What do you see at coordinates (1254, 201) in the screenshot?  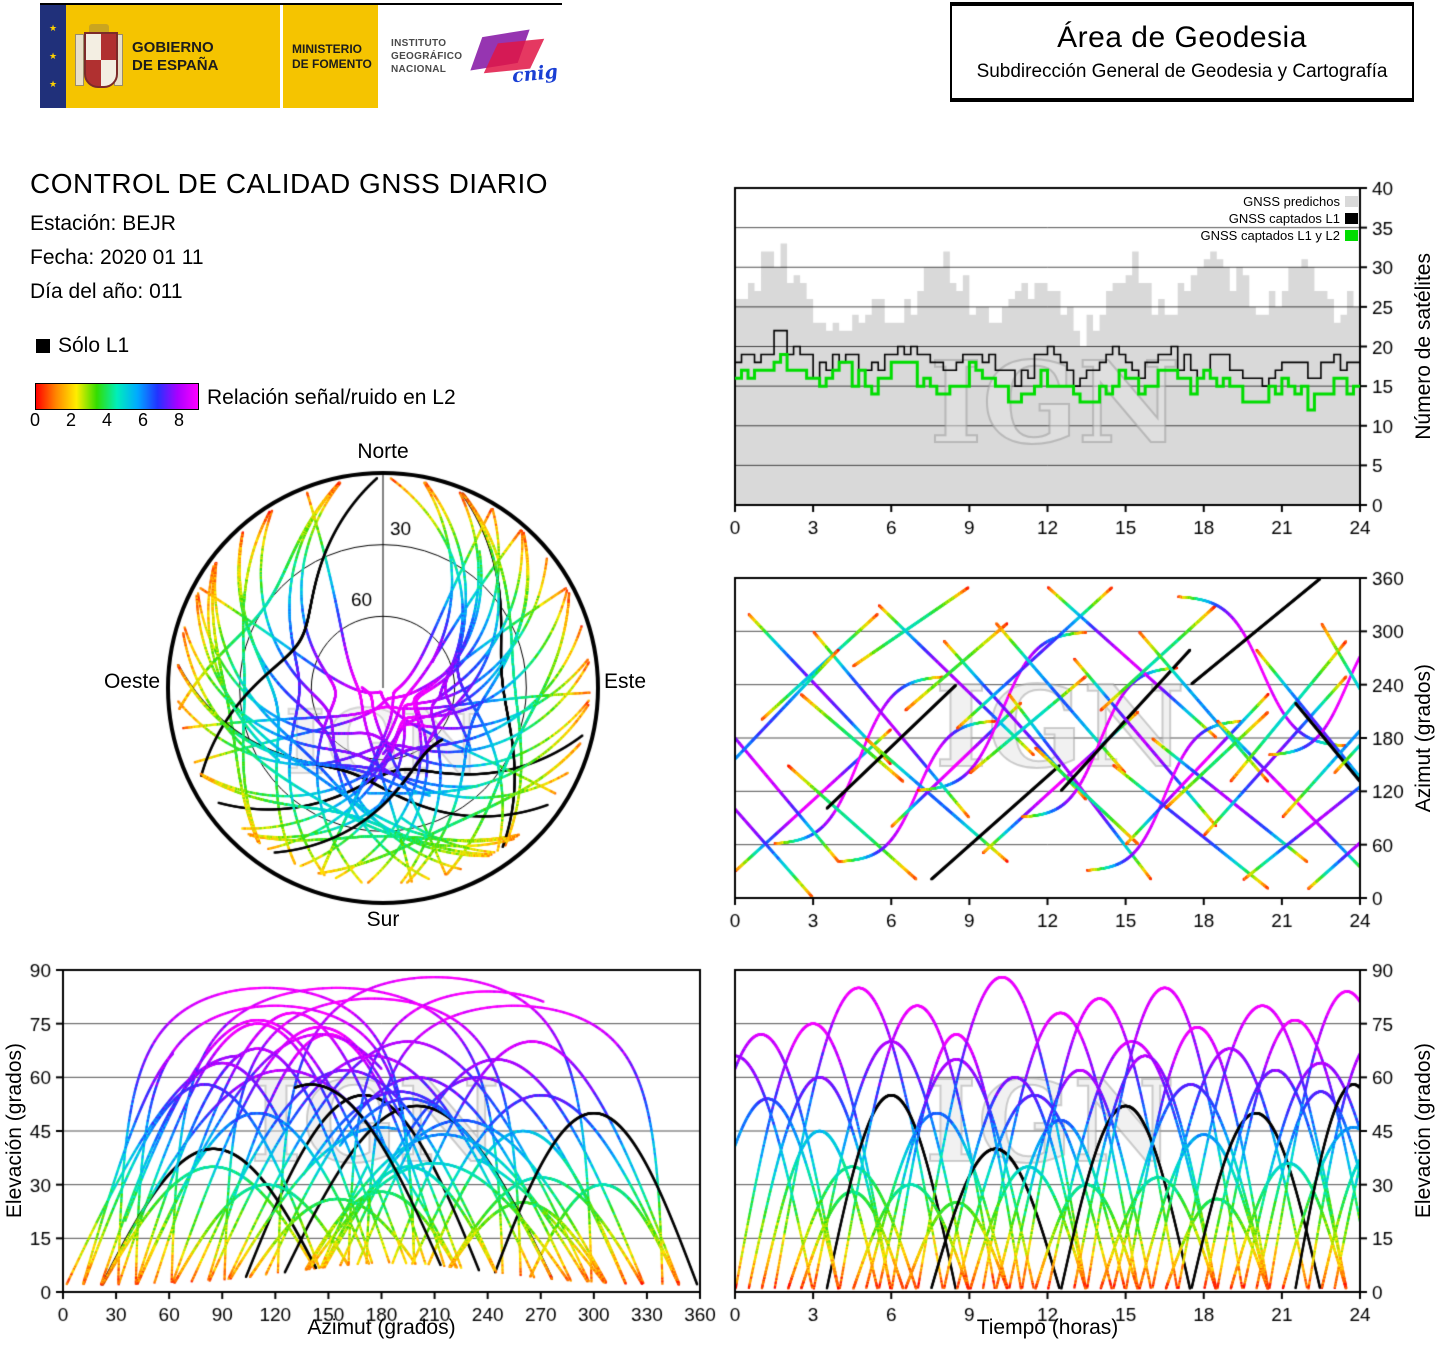 I see `legend-item: GNSS predichos` at bounding box center [1254, 201].